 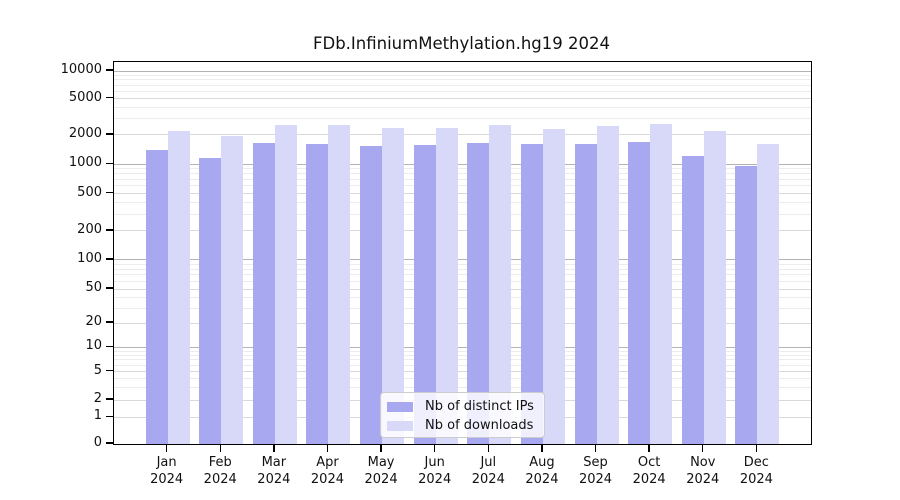 I want to click on bar-nb-of-distinct-ips-mar, so click(x=263, y=293).